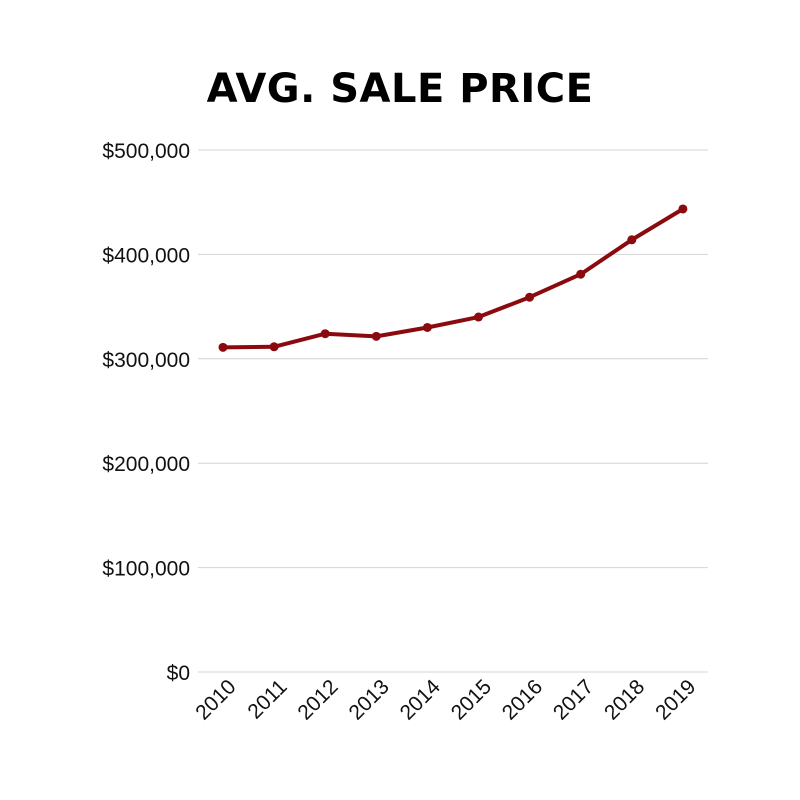 This screenshot has height=800, width=800. Describe the element at coordinates (146, 360) in the screenshot. I see `y-tick-label: $300,000` at that location.